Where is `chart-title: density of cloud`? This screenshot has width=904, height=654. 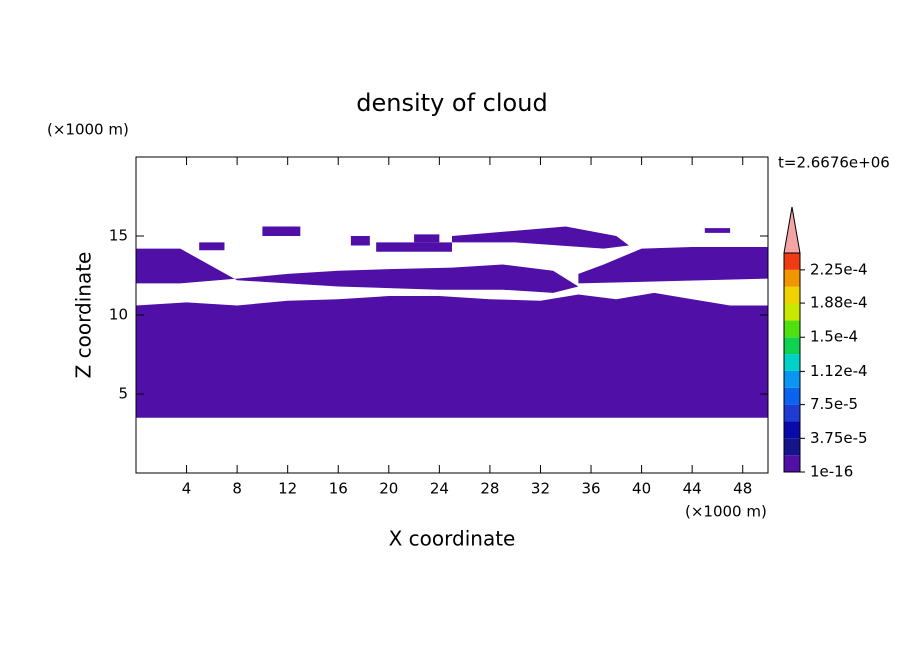 chart-title: density of cloud is located at coordinates (451, 103).